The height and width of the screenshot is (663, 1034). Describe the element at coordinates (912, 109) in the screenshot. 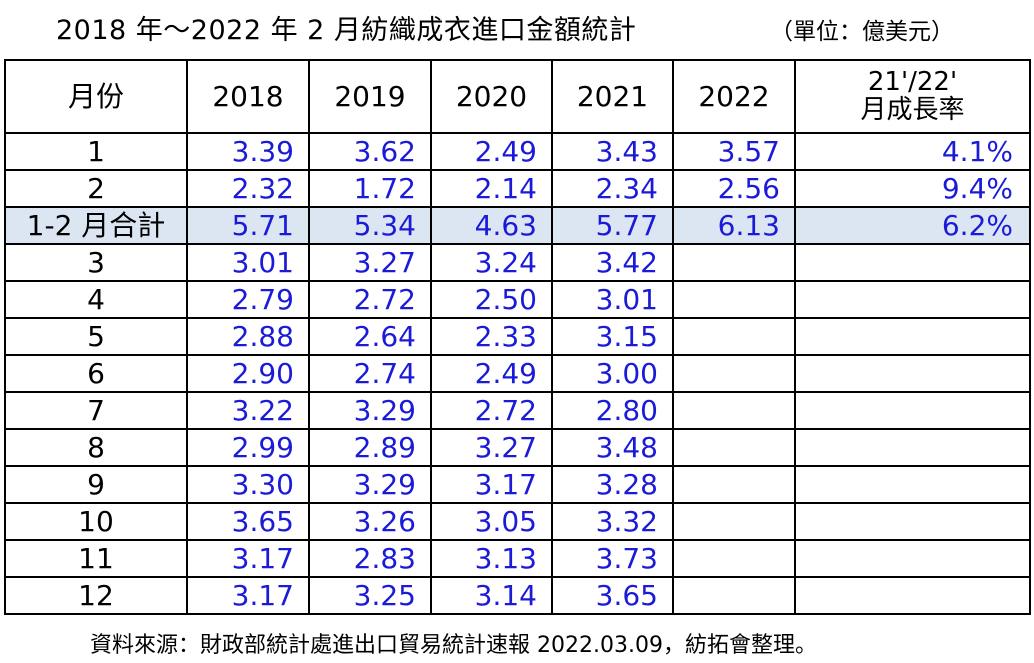

I see `header-growth-rate-line2: 月成長率` at that location.